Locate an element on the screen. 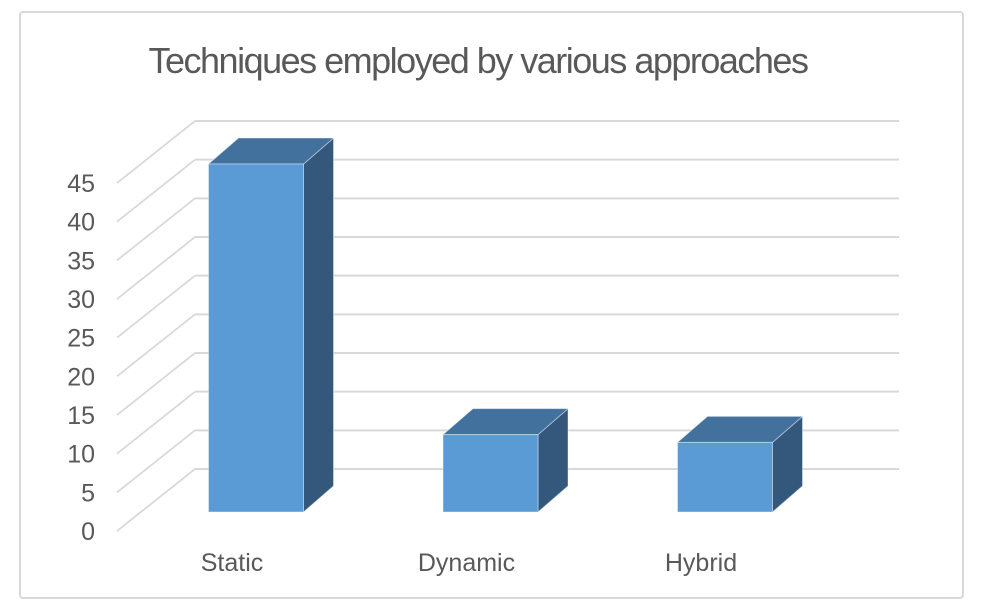 This screenshot has height=615, width=981. value-axis-tick-label: 20 is located at coordinates (81, 377).